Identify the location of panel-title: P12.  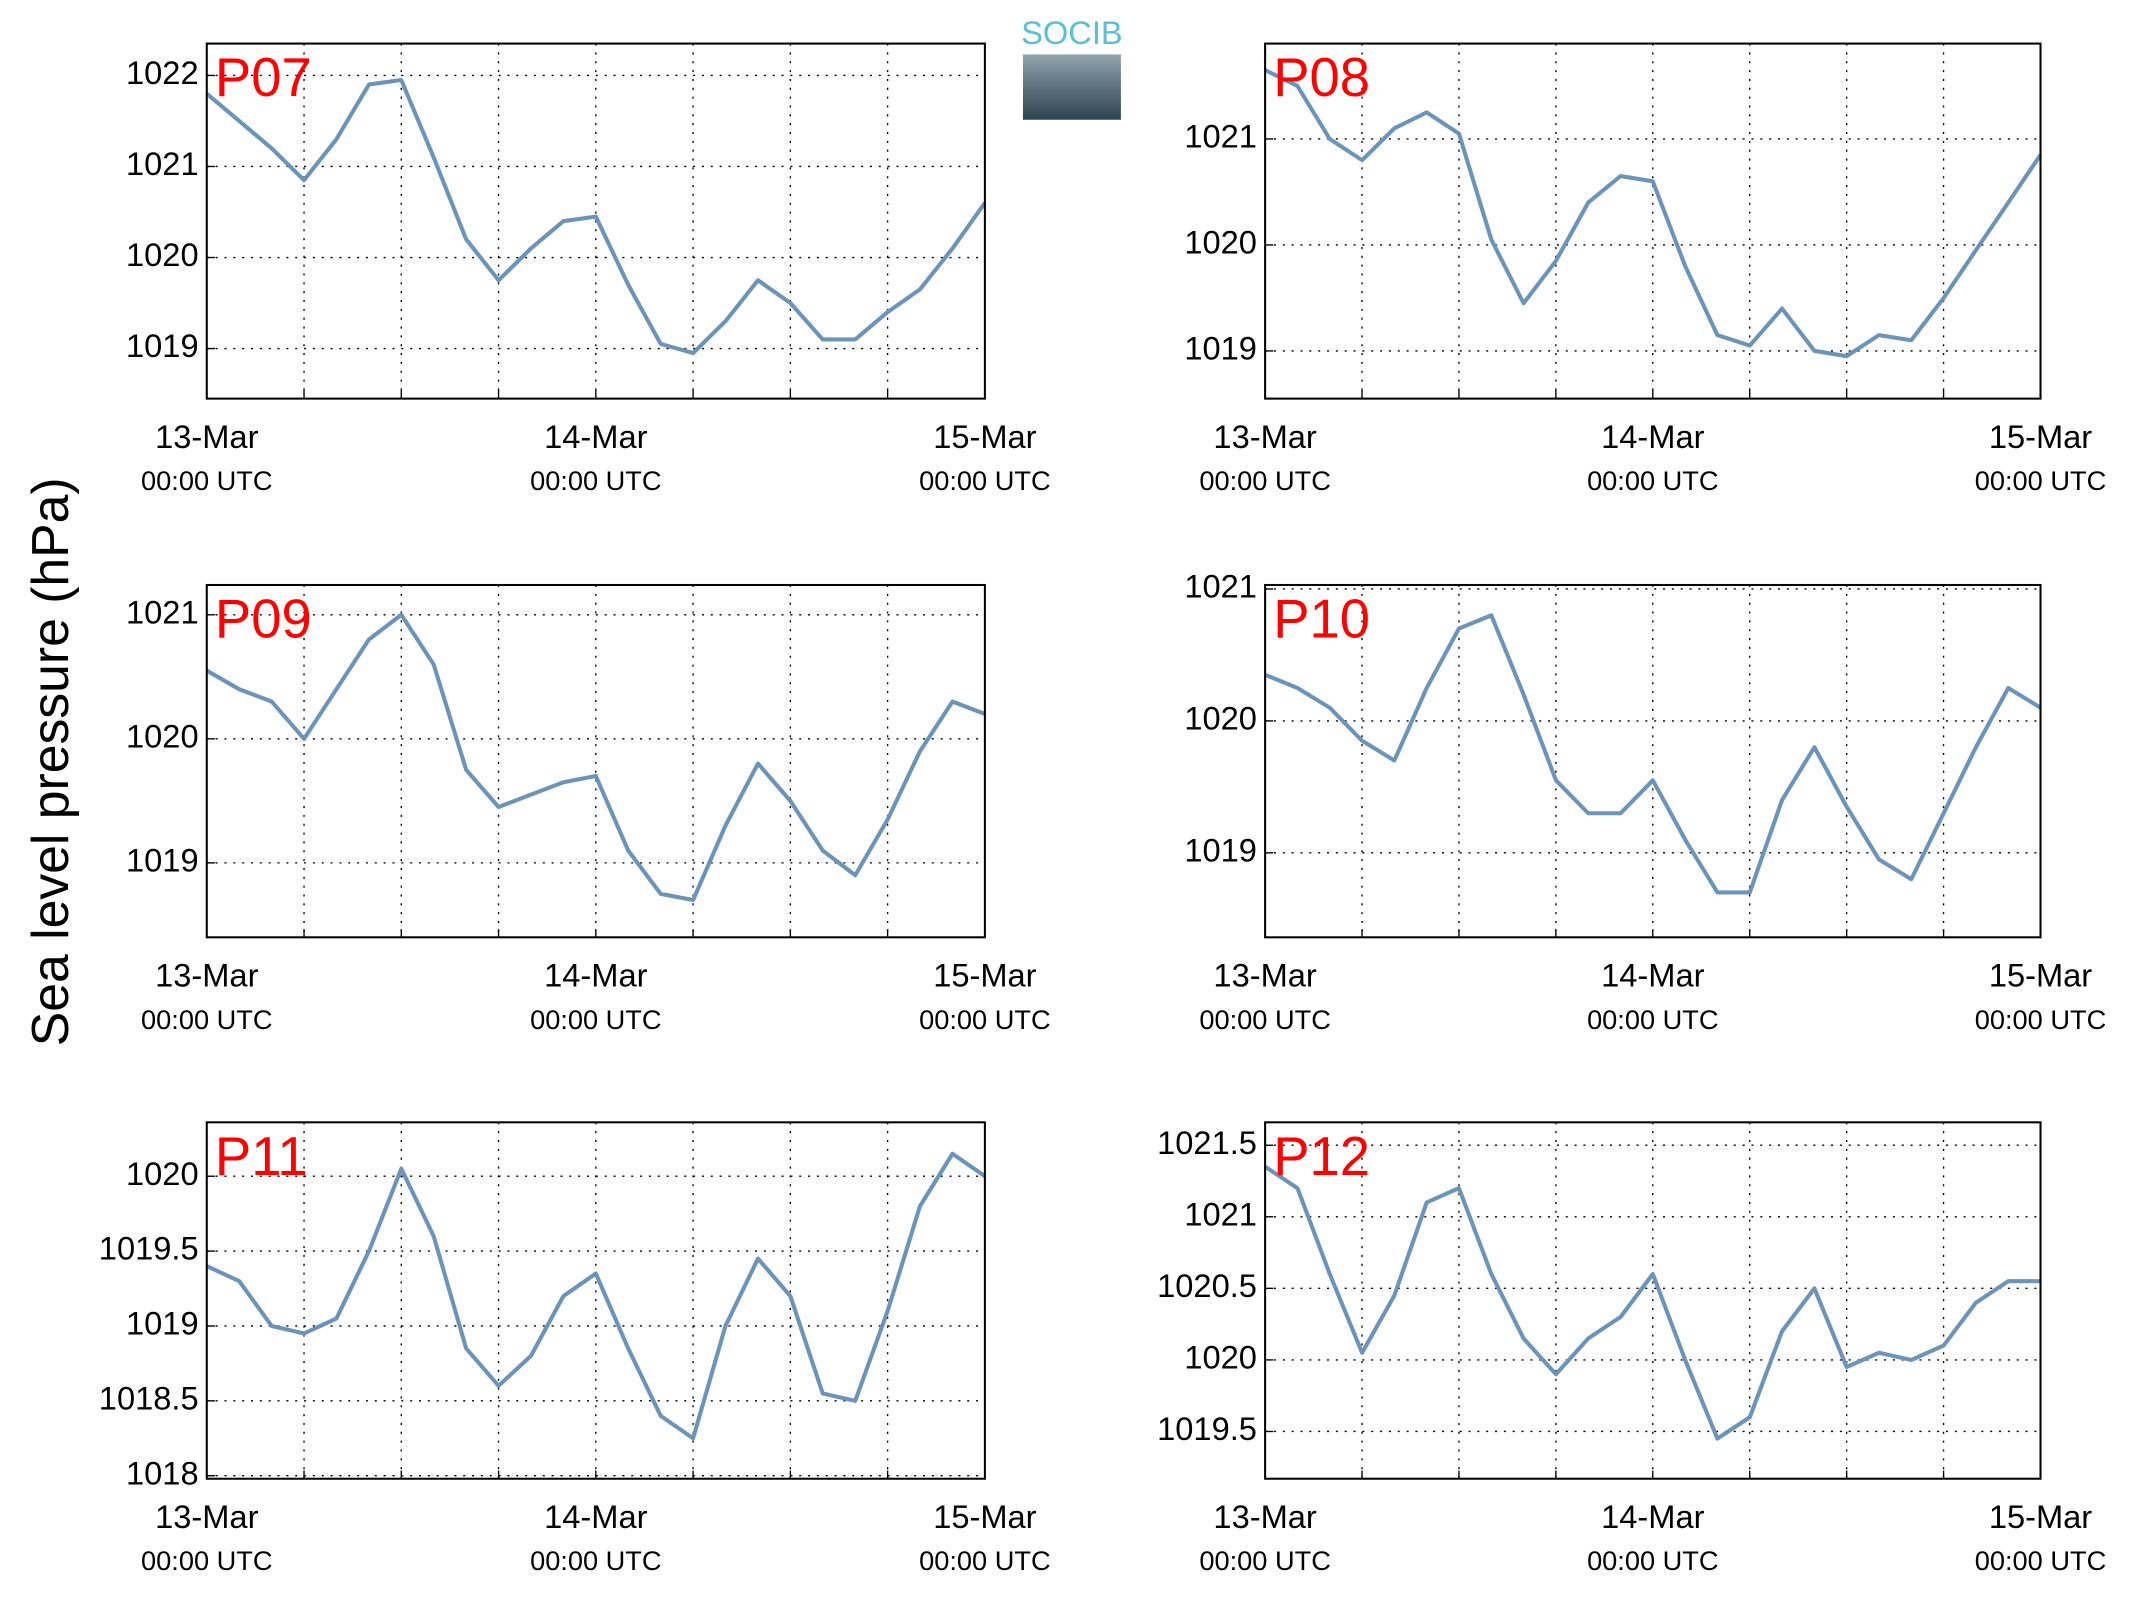
(1321, 1156).